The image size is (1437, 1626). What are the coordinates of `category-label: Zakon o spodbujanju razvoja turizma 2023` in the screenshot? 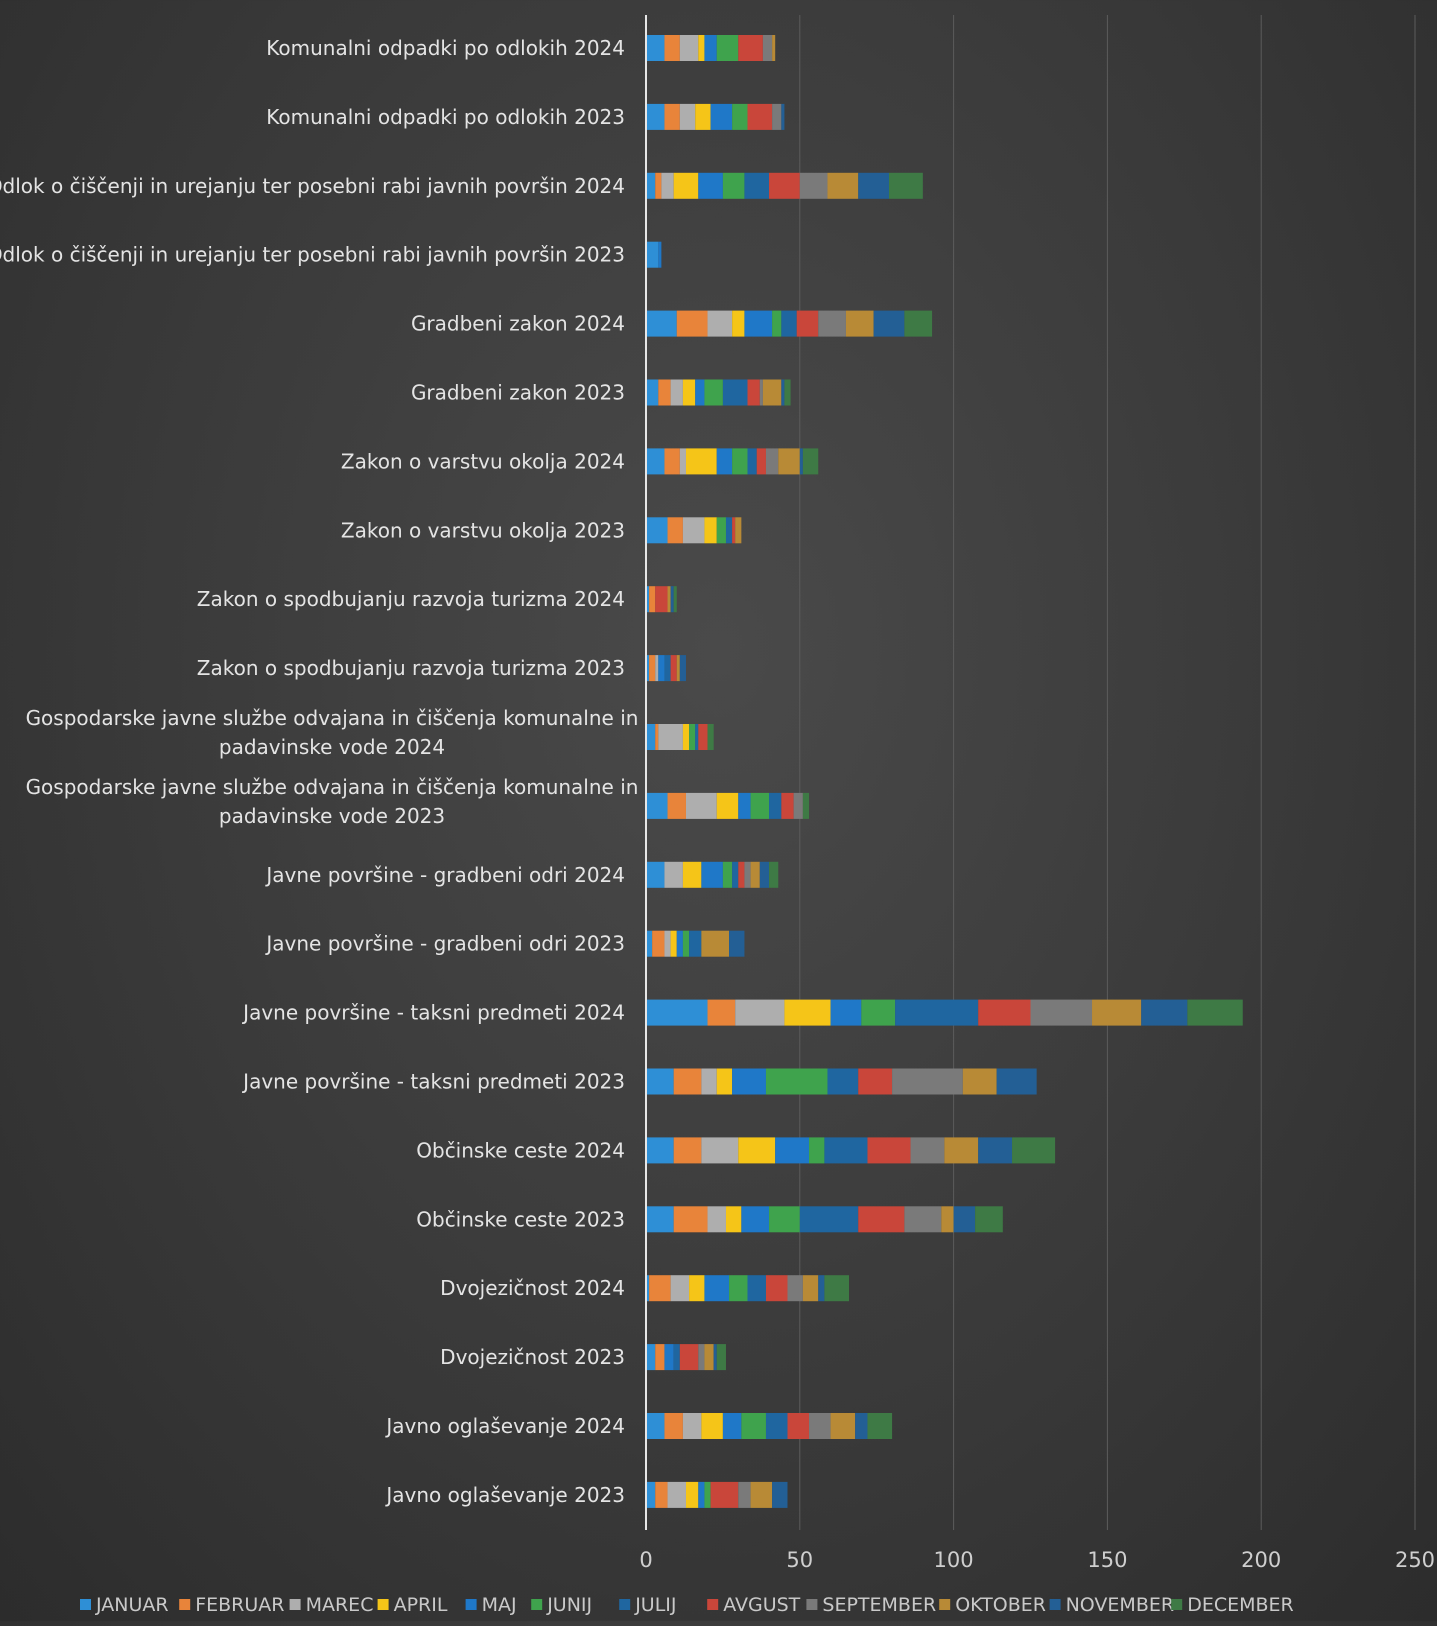 It's located at (411, 668).